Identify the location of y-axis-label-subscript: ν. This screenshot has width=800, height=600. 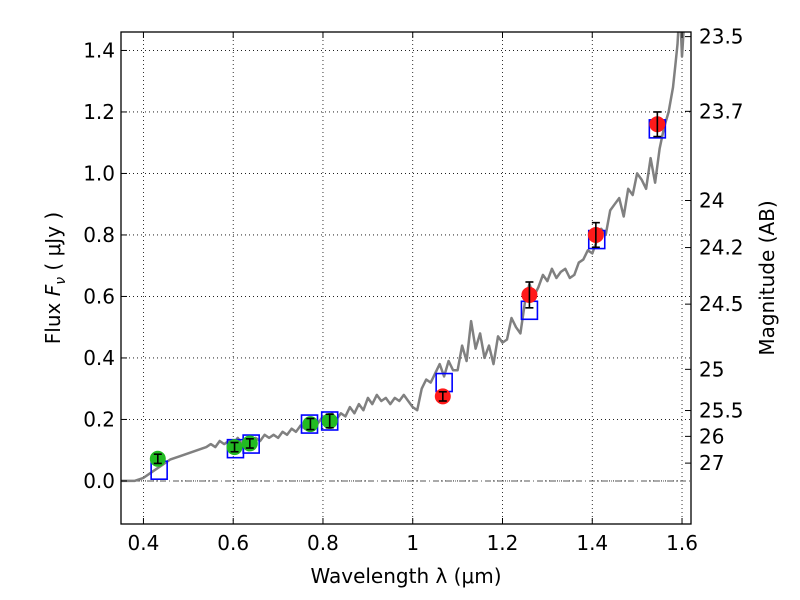
(61, 281).